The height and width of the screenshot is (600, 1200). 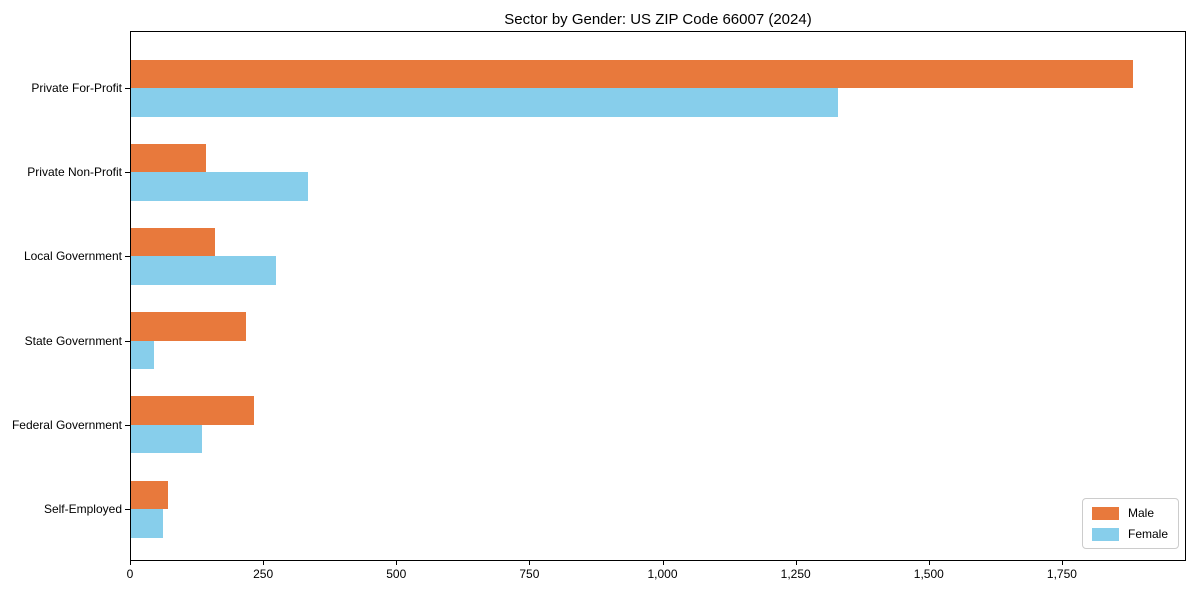 I want to click on y-category-label: State Government, so click(x=73, y=340).